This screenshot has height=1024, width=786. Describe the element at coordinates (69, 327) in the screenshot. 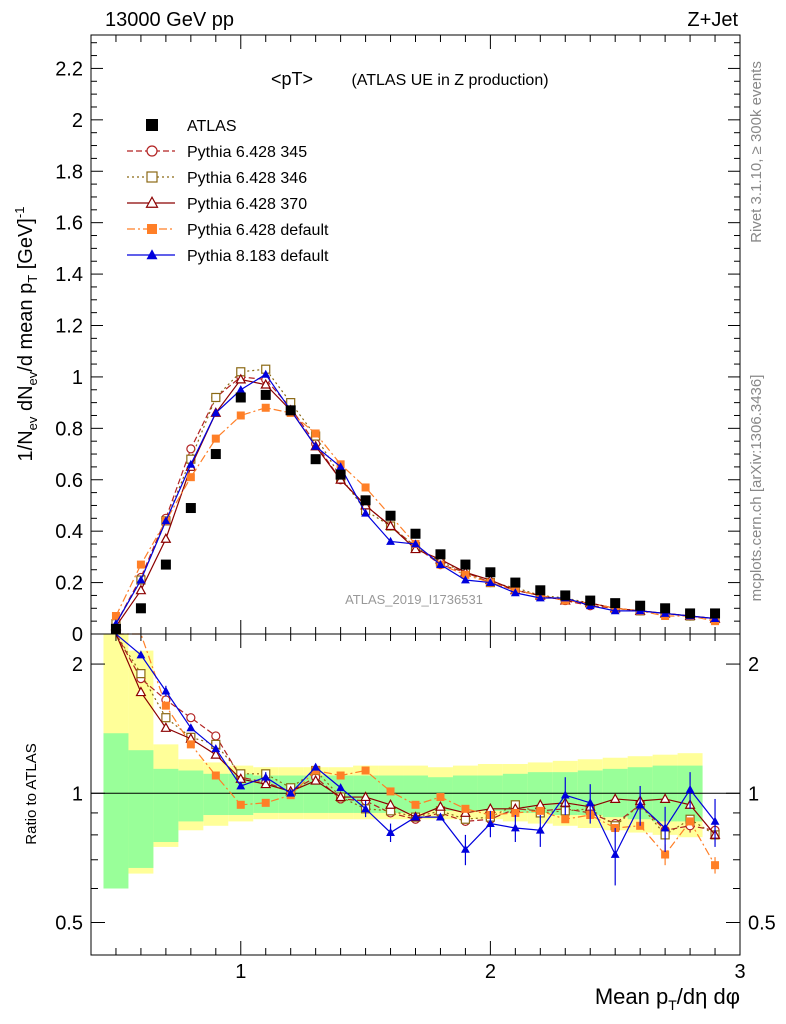

I see `y-tick-label: 1.2` at that location.